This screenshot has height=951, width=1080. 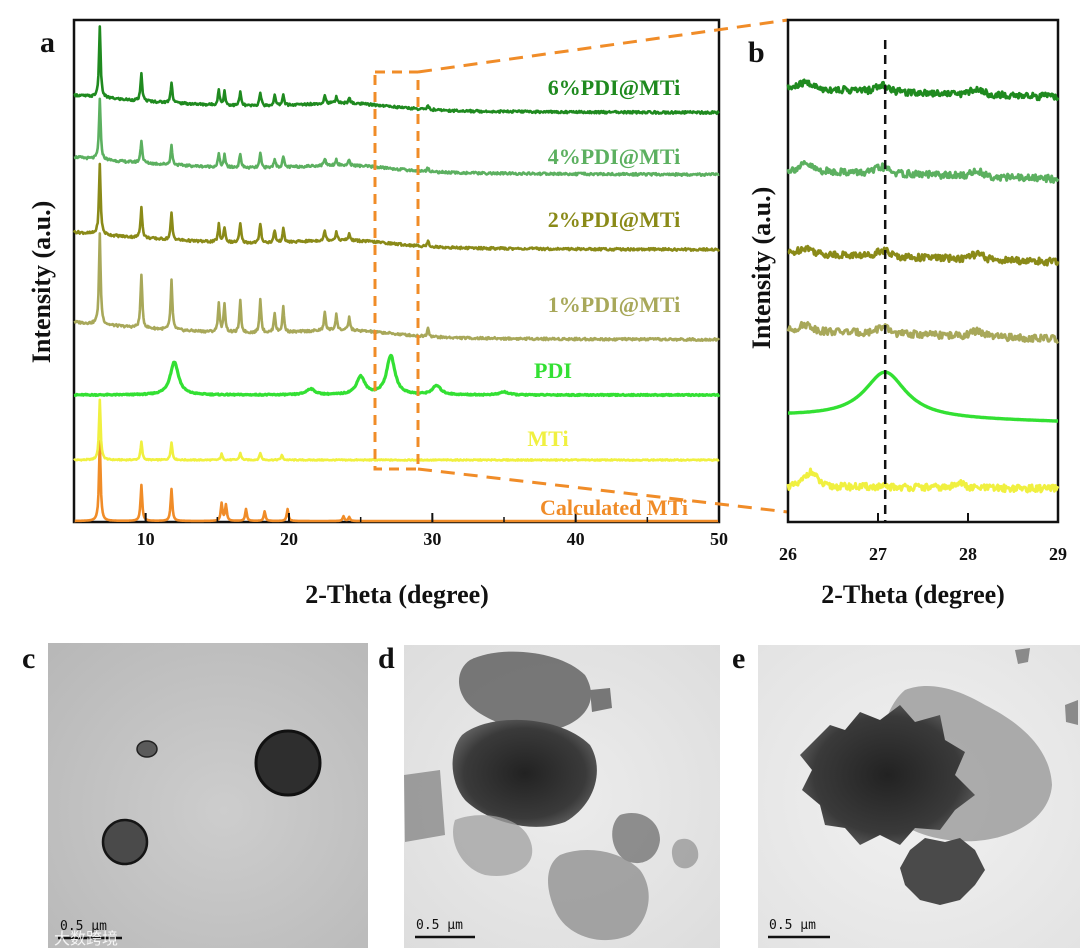 I want to click on panel-letter-c: c, so click(x=28, y=658).